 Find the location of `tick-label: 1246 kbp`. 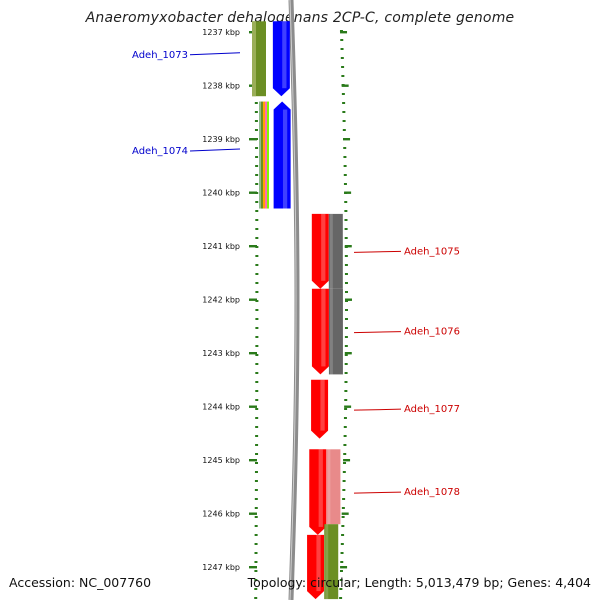

tick-label: 1246 kbp is located at coordinates (221, 514).